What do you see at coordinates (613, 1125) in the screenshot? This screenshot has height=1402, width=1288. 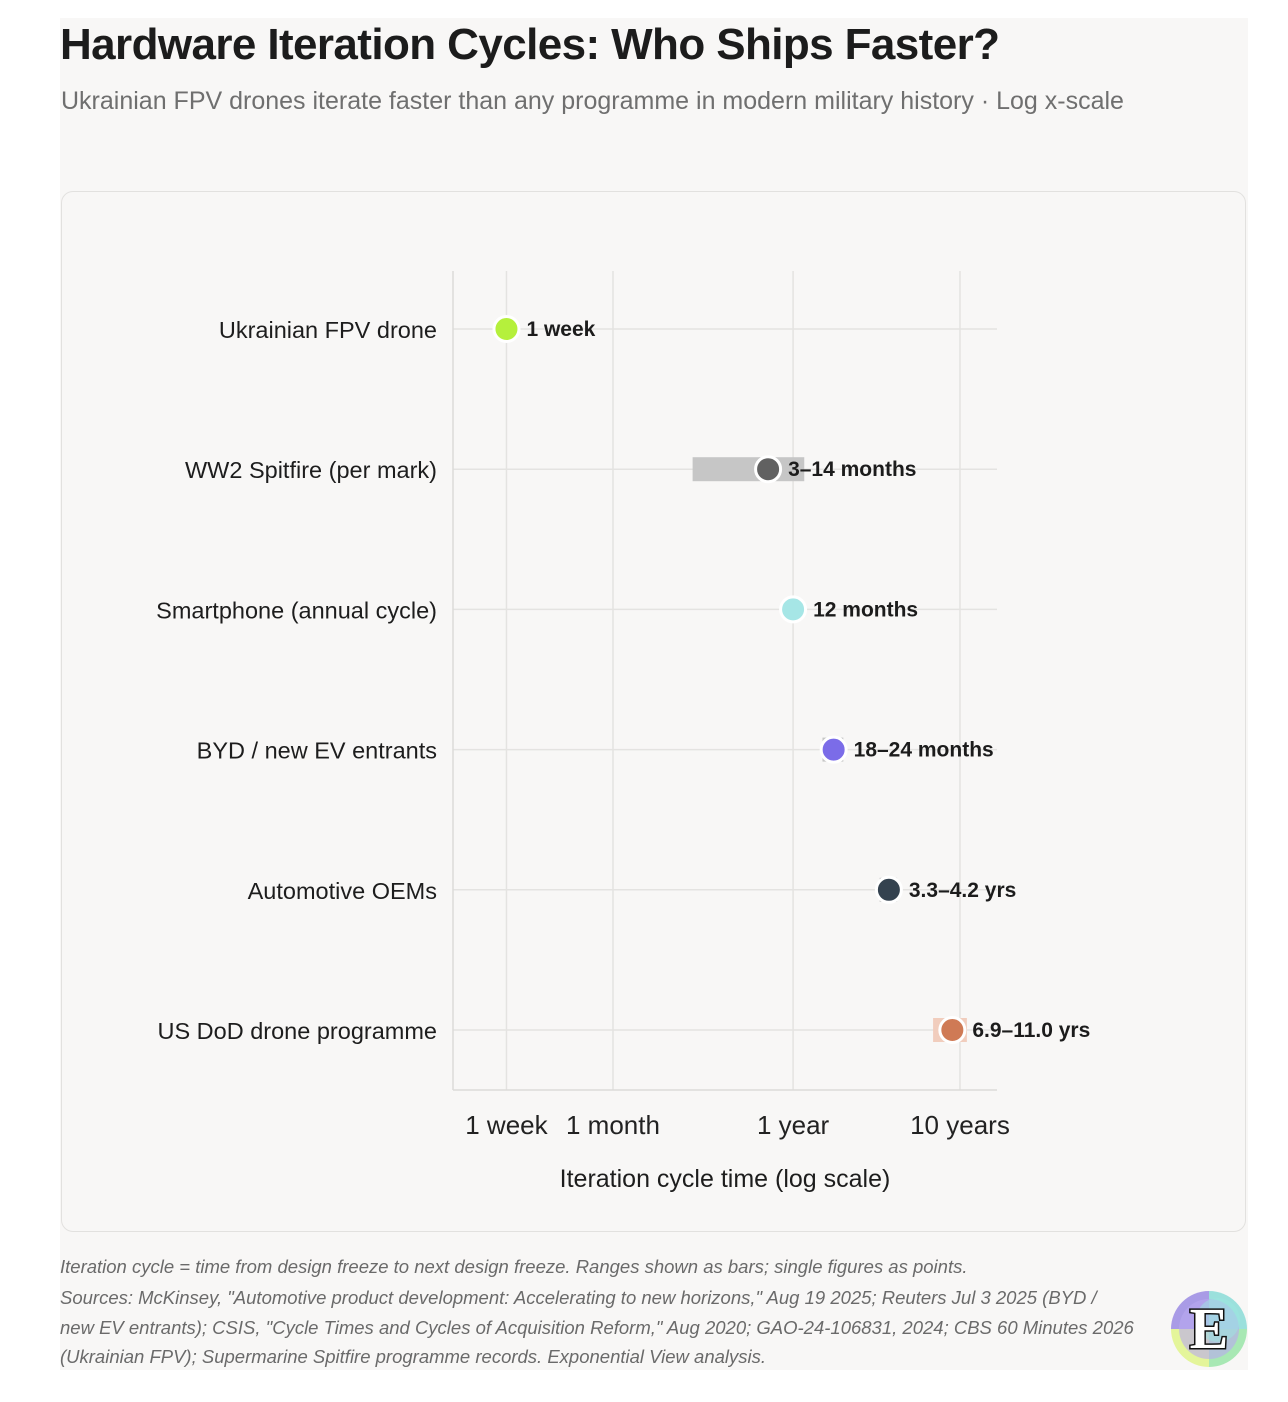 I see `x-tick-label: 1 month` at bounding box center [613, 1125].